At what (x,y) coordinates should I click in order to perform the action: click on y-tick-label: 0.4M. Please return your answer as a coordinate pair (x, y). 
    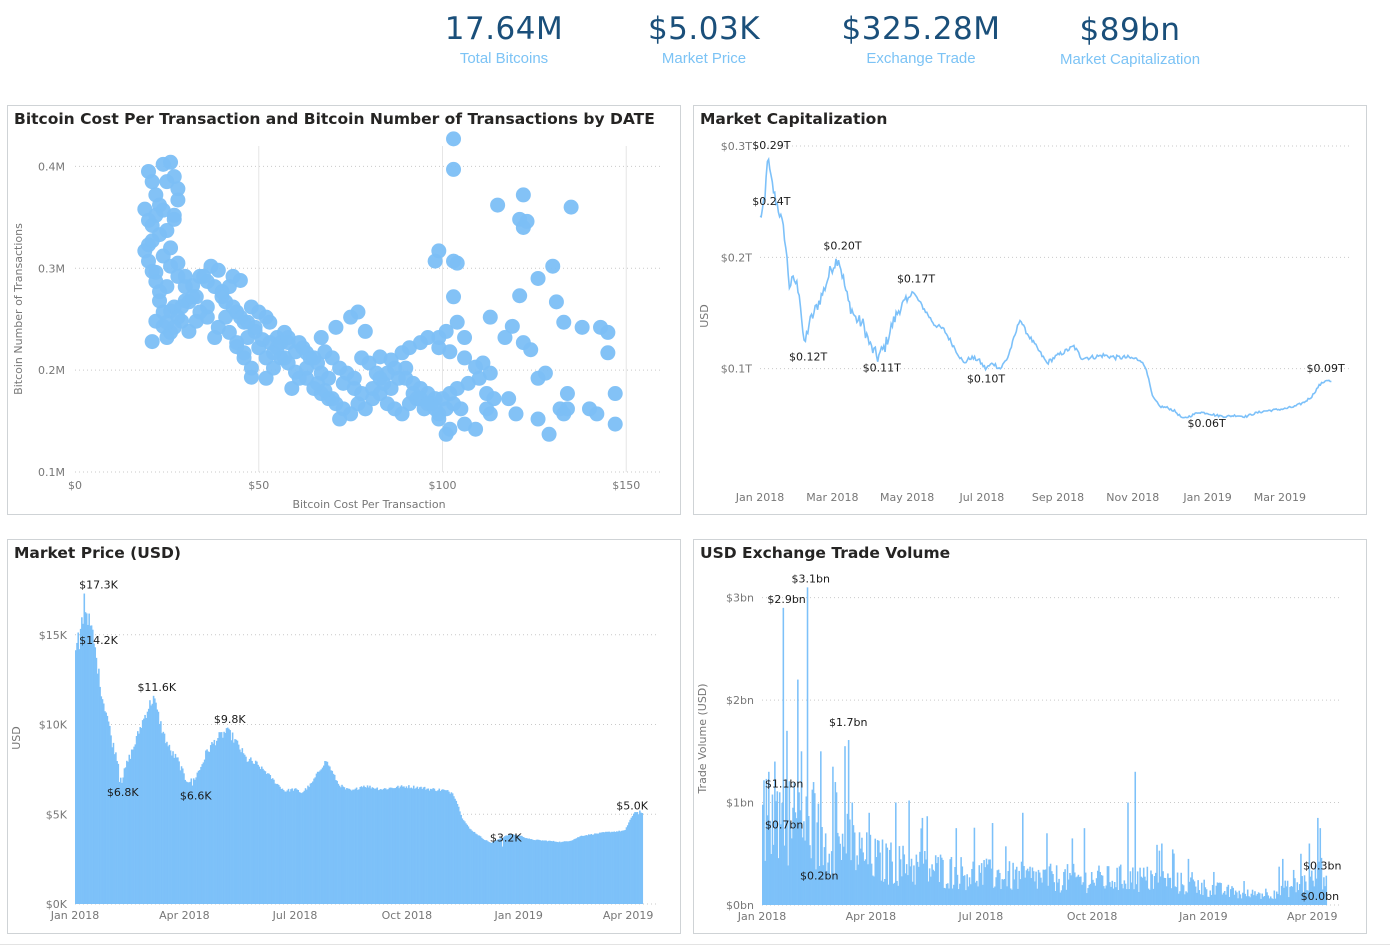
    Looking at the image, I should click on (51, 166).